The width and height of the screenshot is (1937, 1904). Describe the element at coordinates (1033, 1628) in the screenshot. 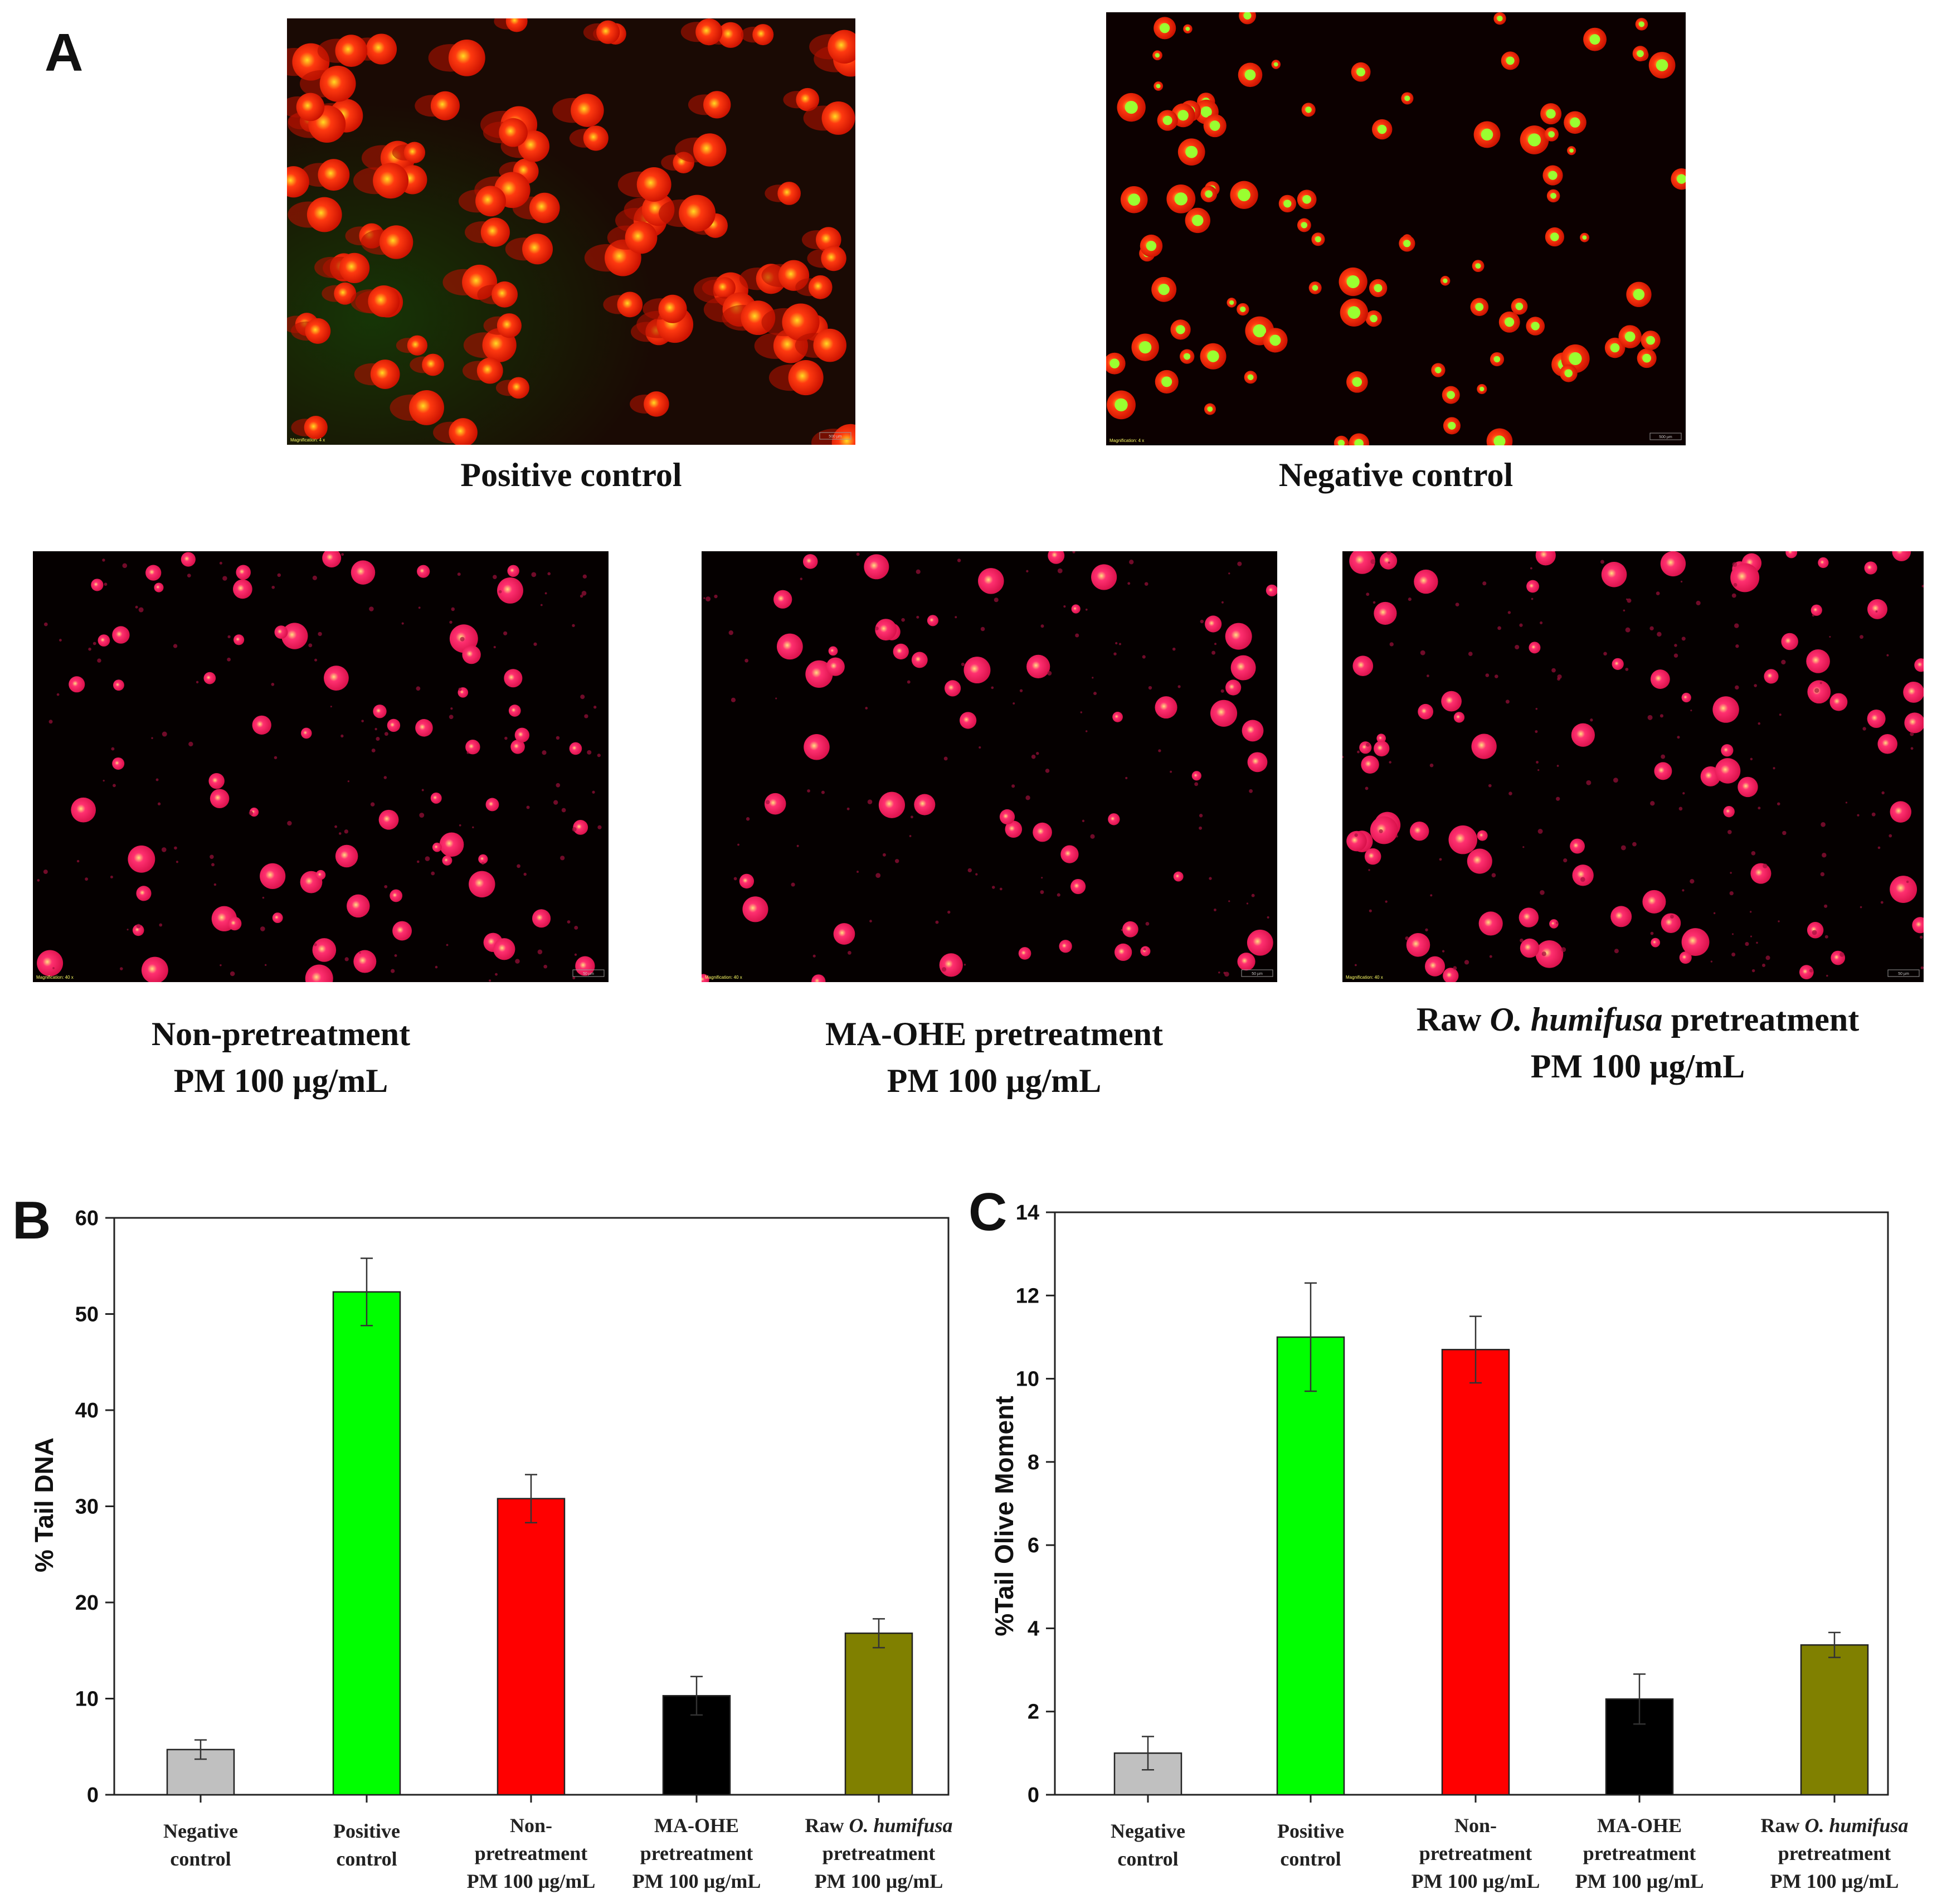

I see `y-tick-label: 4` at that location.